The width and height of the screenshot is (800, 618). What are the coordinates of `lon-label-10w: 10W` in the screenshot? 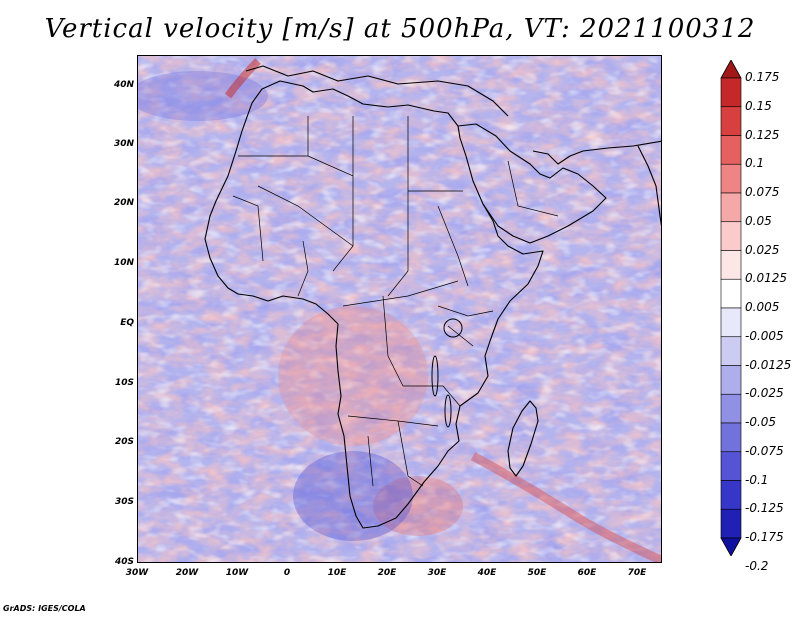 It's located at (237, 573).